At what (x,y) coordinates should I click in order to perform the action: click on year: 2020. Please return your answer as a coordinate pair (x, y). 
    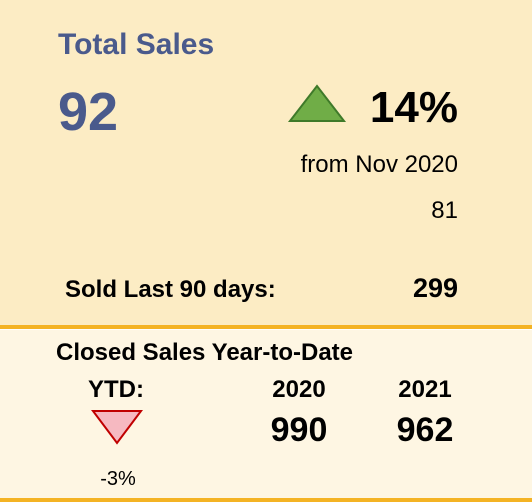
    Looking at the image, I should click on (298, 389).